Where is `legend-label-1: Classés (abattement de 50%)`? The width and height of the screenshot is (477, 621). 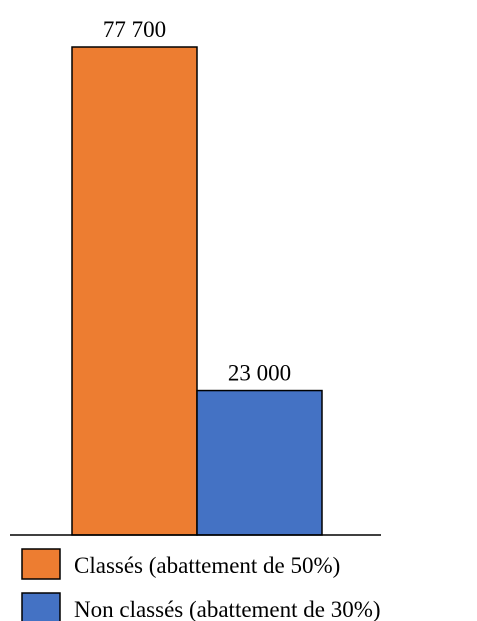 legend-label-1: Classés (abattement de 50%) is located at coordinates (207, 565).